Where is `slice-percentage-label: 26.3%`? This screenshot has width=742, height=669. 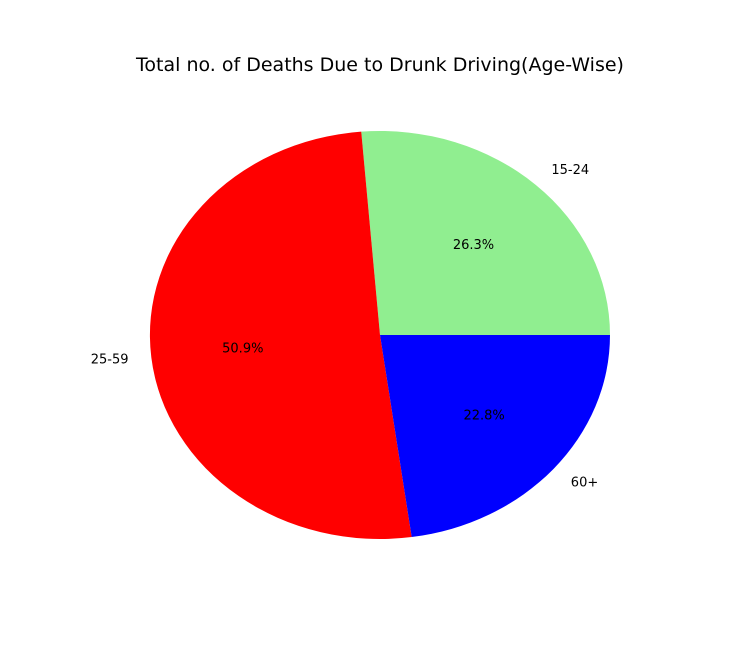
slice-percentage-label: 26.3% is located at coordinates (473, 245).